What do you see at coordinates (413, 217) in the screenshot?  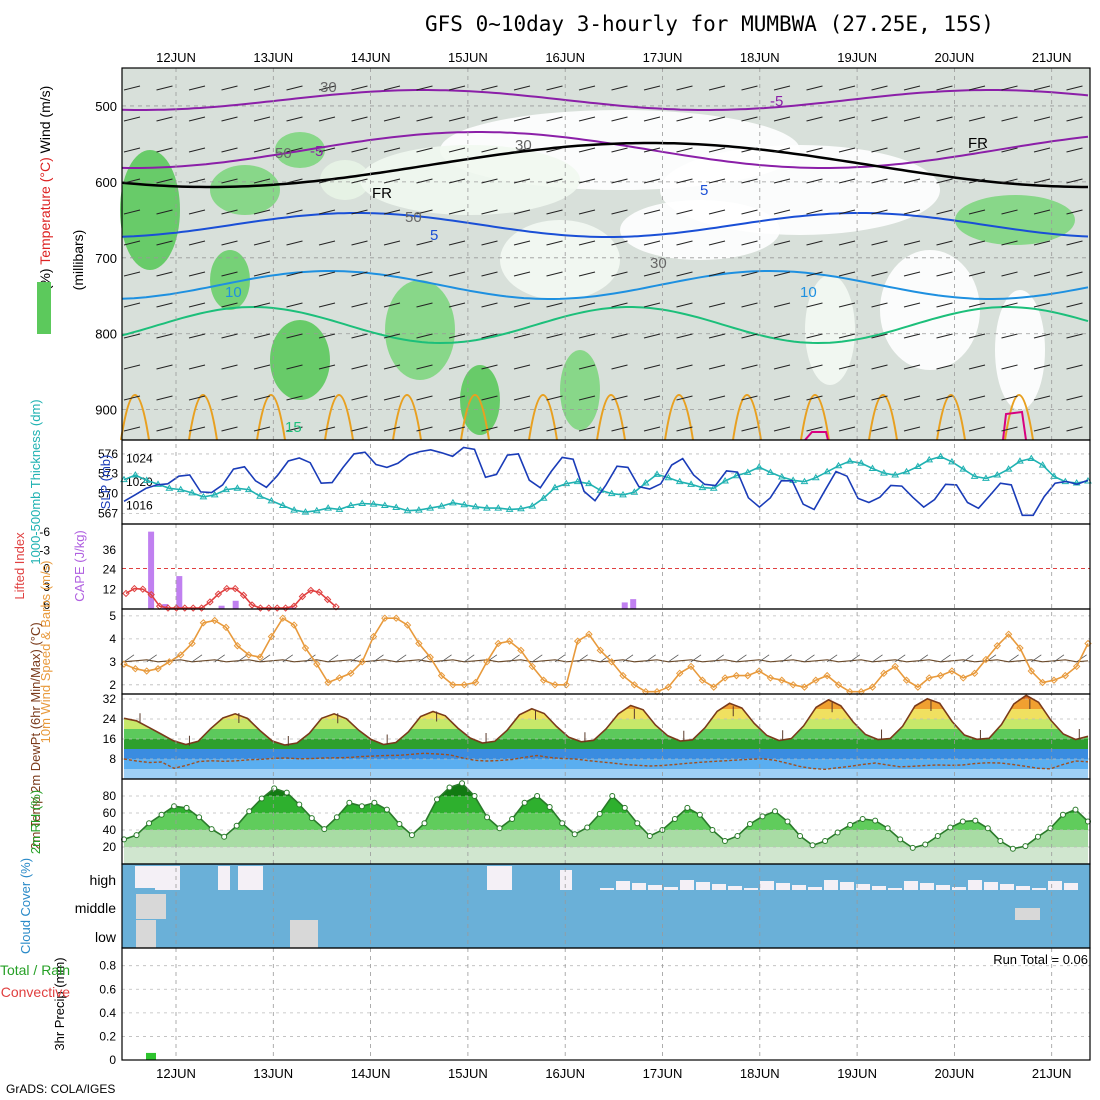 I see `contour-label-13: 50` at bounding box center [413, 217].